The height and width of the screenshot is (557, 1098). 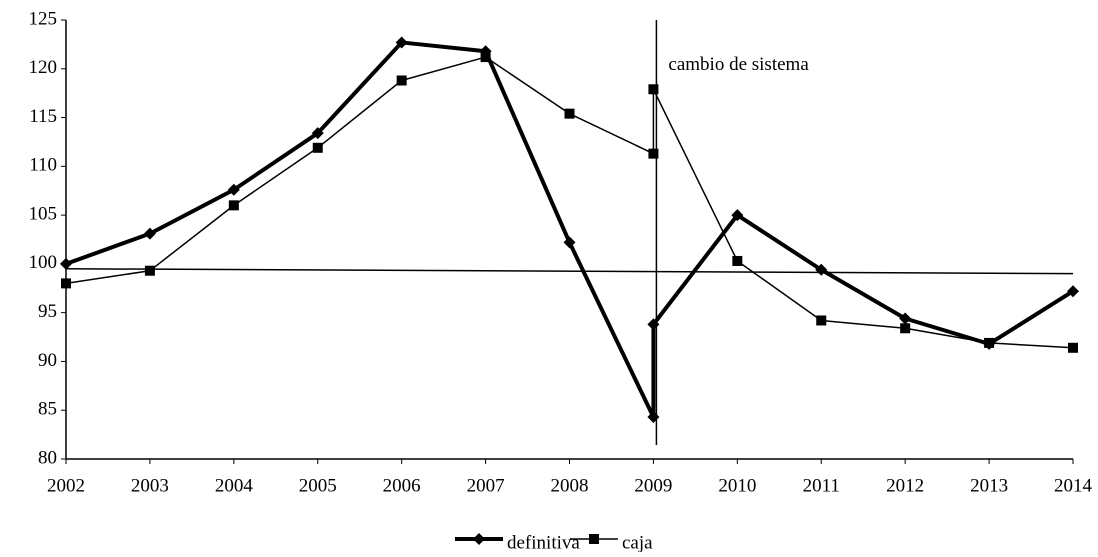 What do you see at coordinates (989, 485) in the screenshot?
I see `x-tick-label: 2013` at bounding box center [989, 485].